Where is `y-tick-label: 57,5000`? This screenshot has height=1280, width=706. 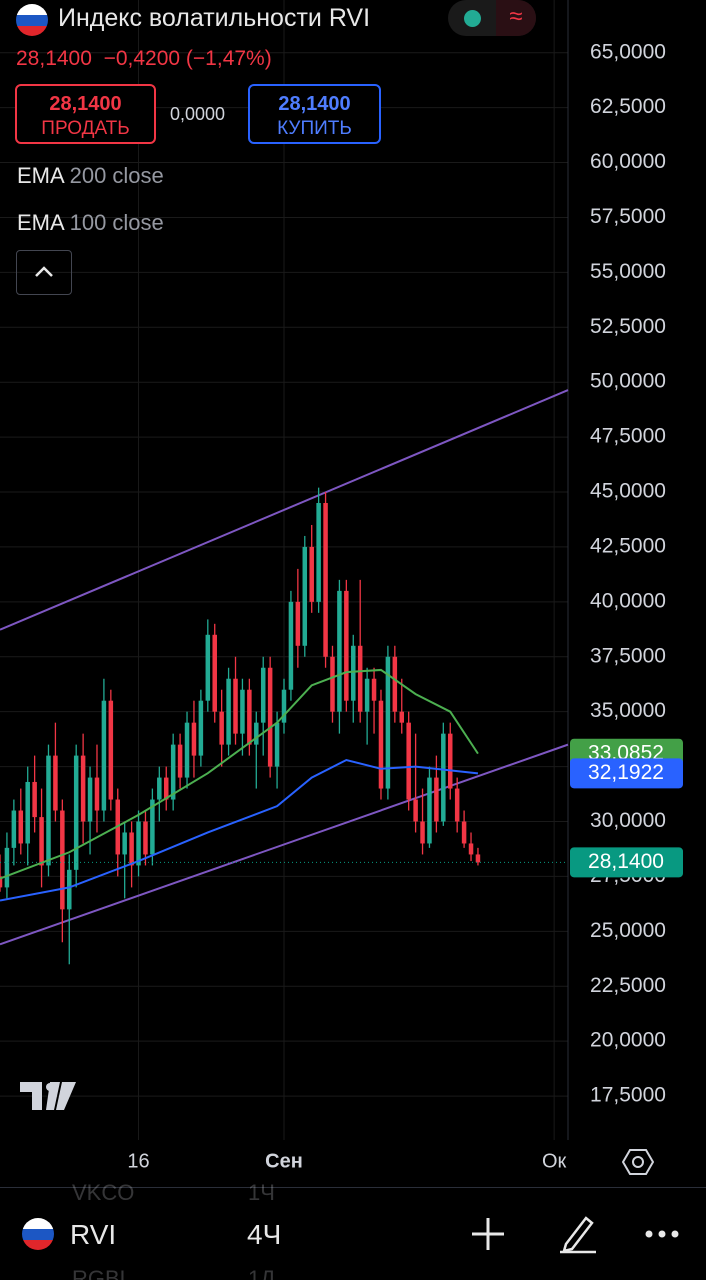
y-tick-label: 57,5000 is located at coordinates (628, 216).